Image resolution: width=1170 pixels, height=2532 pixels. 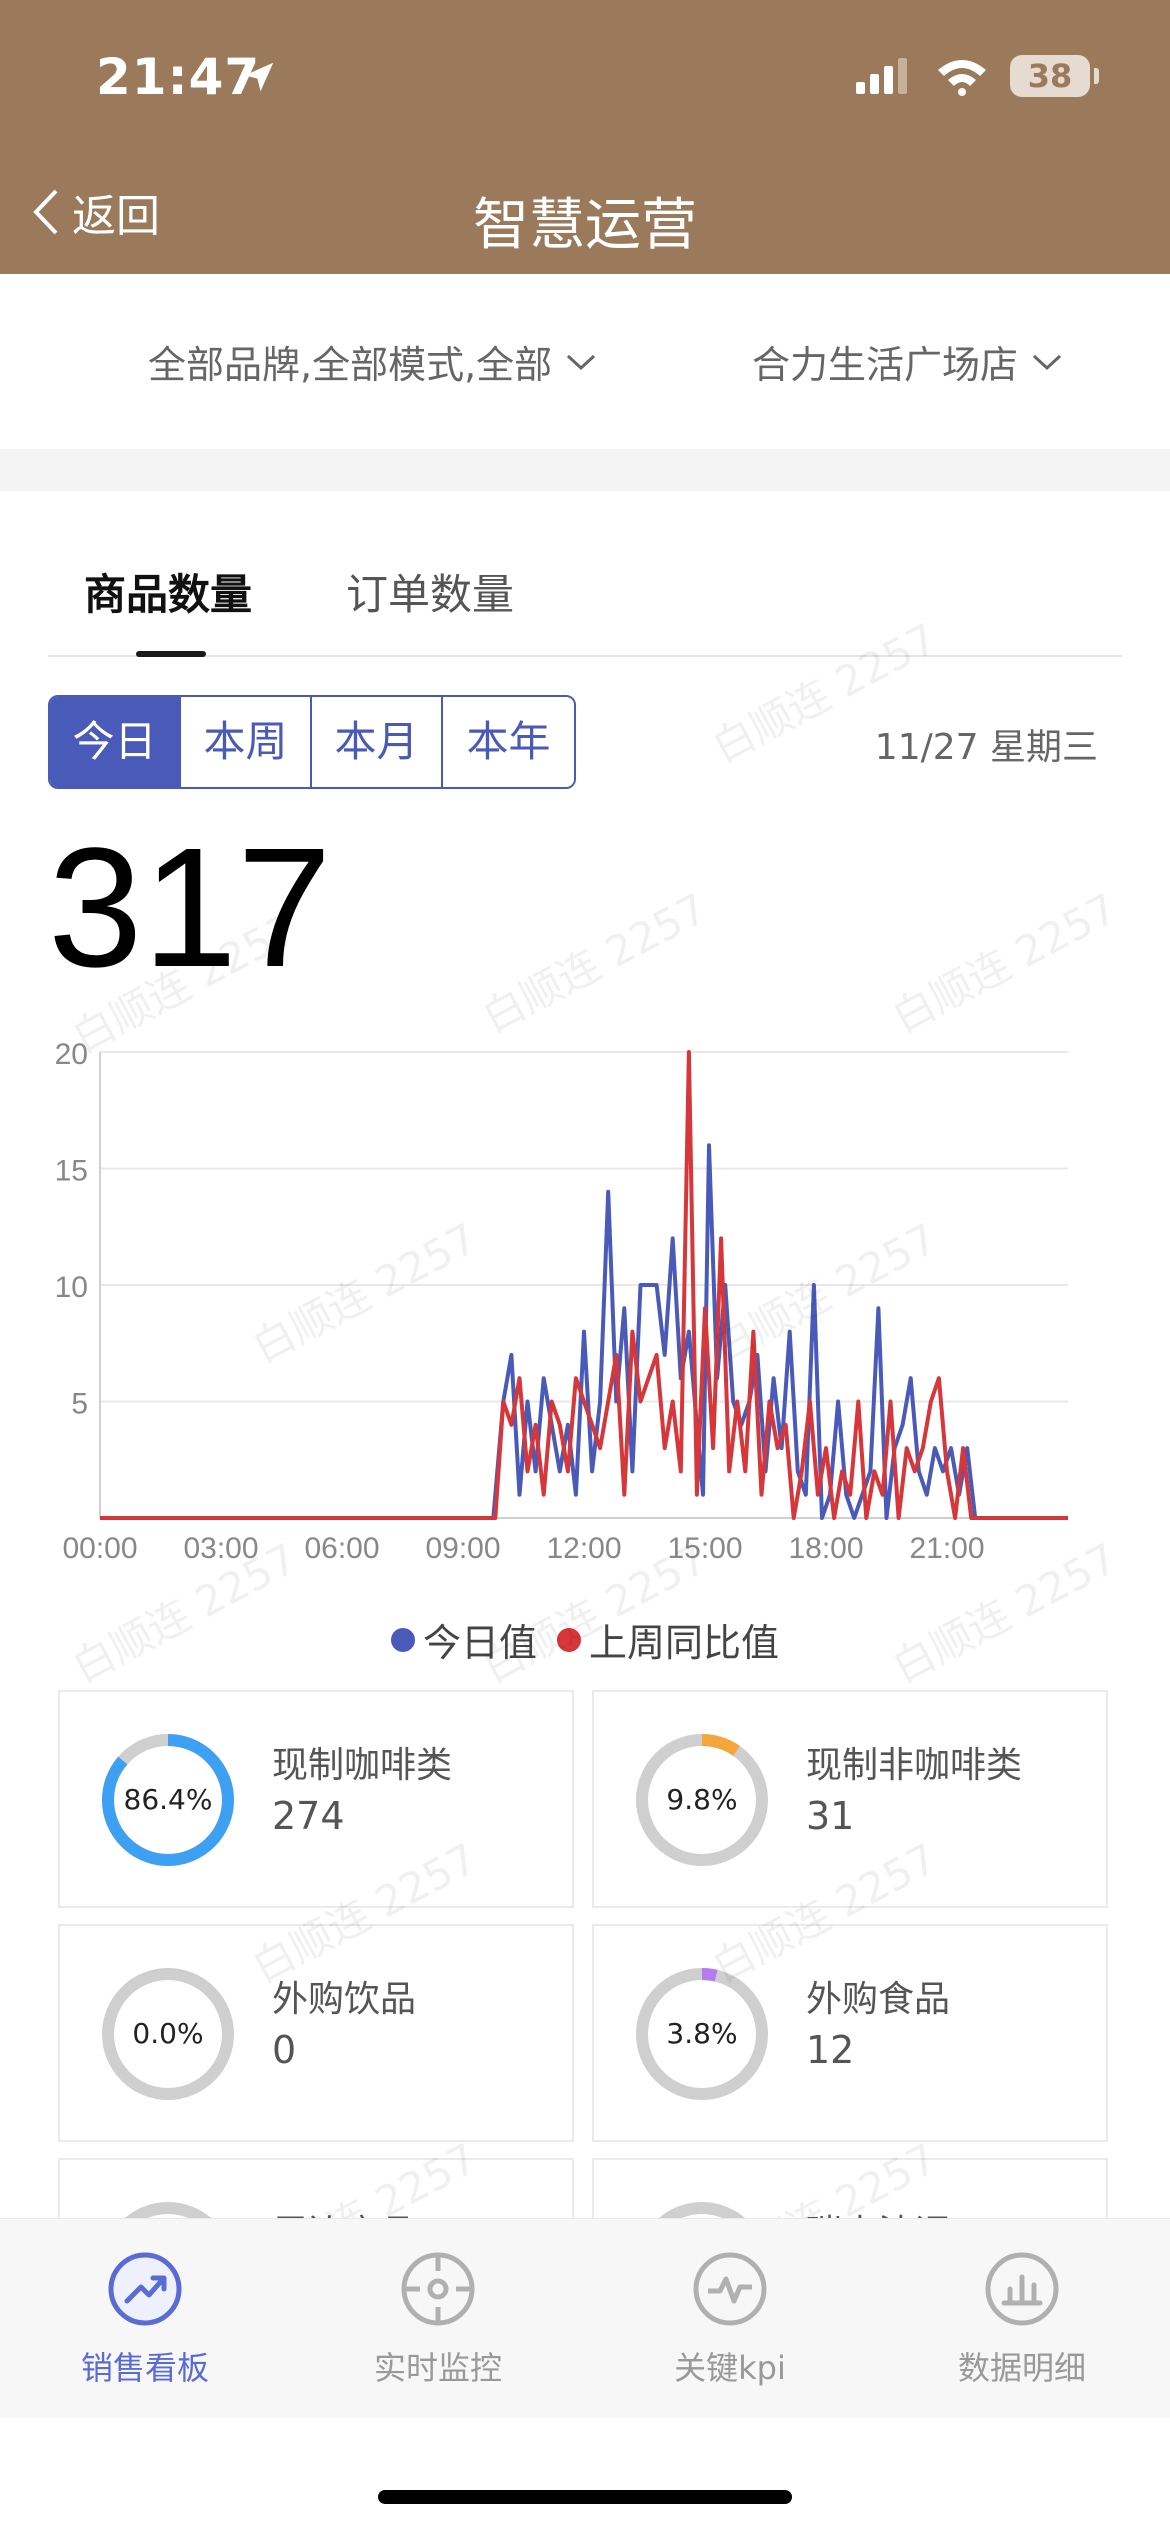 What do you see at coordinates (914, 1765) in the screenshot?
I see `category-name: 现制非咖啡类` at bounding box center [914, 1765].